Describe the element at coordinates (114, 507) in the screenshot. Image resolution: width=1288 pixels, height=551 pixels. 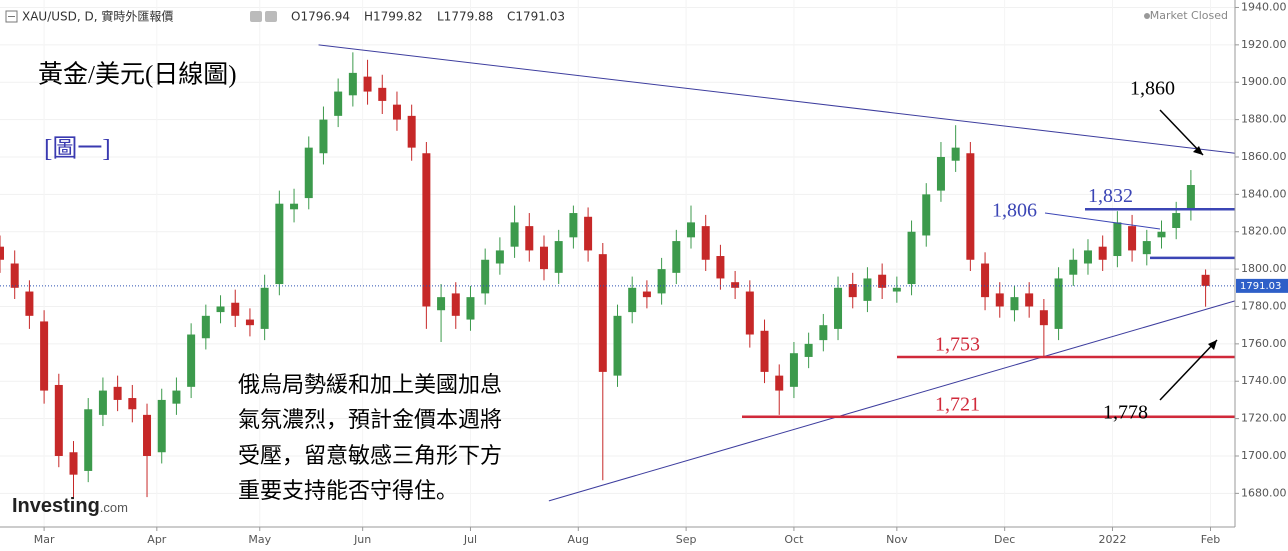
I see `logo-suffix: .com` at that location.